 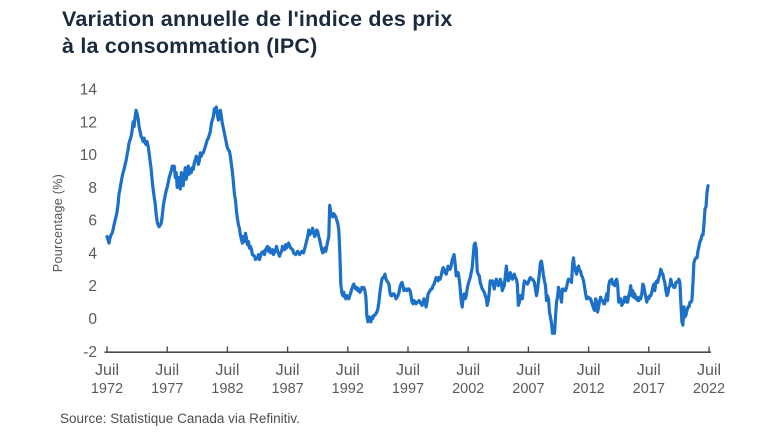 What do you see at coordinates (408, 389) in the screenshot?
I see `x-tick-label-year: 1997` at bounding box center [408, 389].